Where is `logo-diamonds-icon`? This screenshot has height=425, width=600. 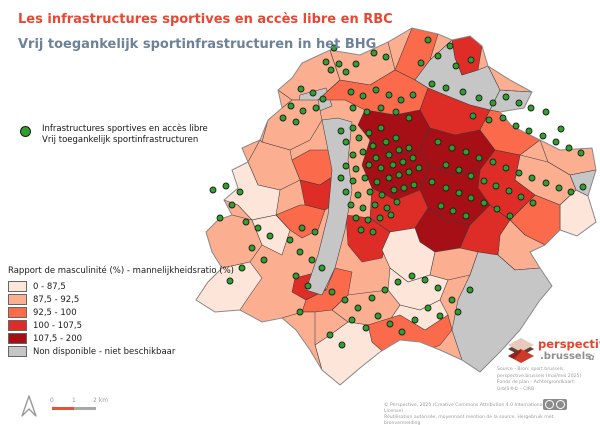 logo-diamonds-icon is located at coordinates (521, 350).